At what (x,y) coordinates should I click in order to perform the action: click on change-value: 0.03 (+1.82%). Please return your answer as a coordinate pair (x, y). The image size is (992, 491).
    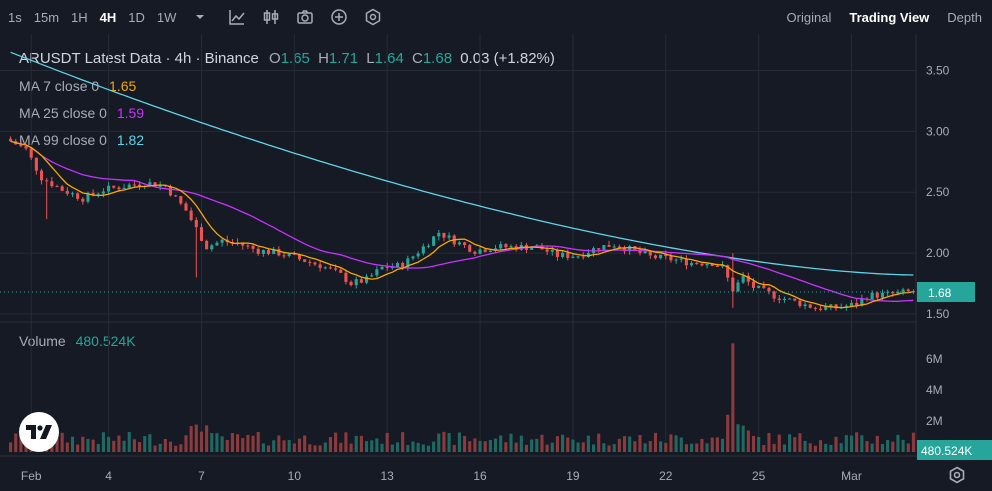
    Looking at the image, I should click on (507, 58).